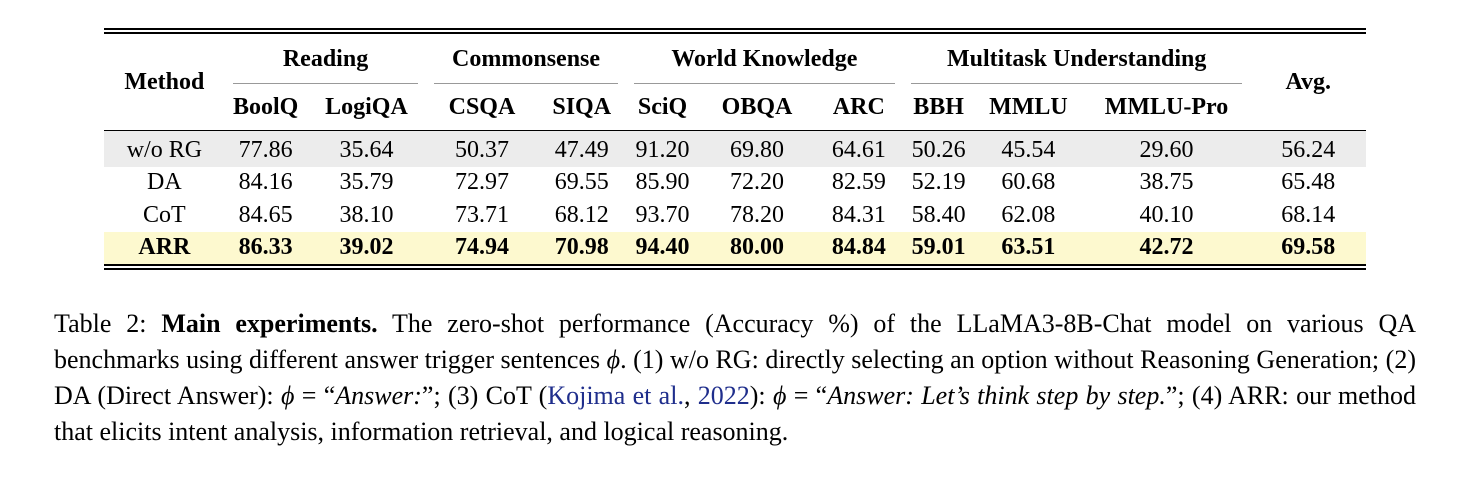  Describe the element at coordinates (938, 247) in the screenshot. I see `cell: 59.01` at that location.